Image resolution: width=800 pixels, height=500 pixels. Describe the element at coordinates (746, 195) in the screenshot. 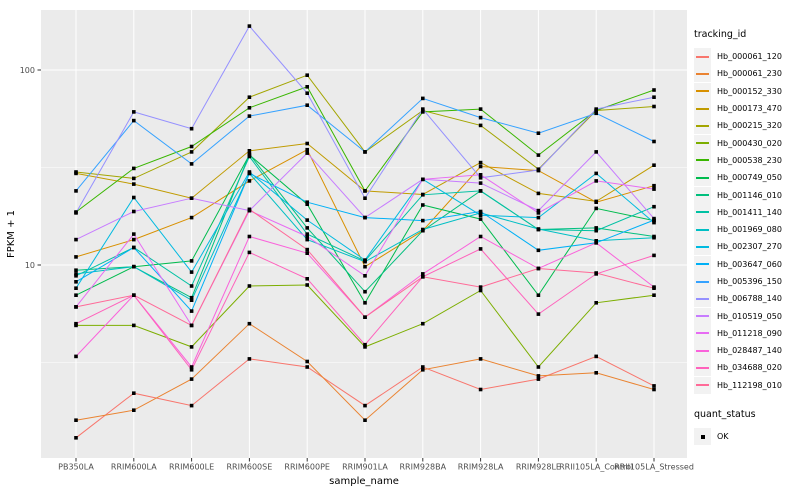

I see `legend-item-Hb_001146_010: Hb_001146_010` at that location.